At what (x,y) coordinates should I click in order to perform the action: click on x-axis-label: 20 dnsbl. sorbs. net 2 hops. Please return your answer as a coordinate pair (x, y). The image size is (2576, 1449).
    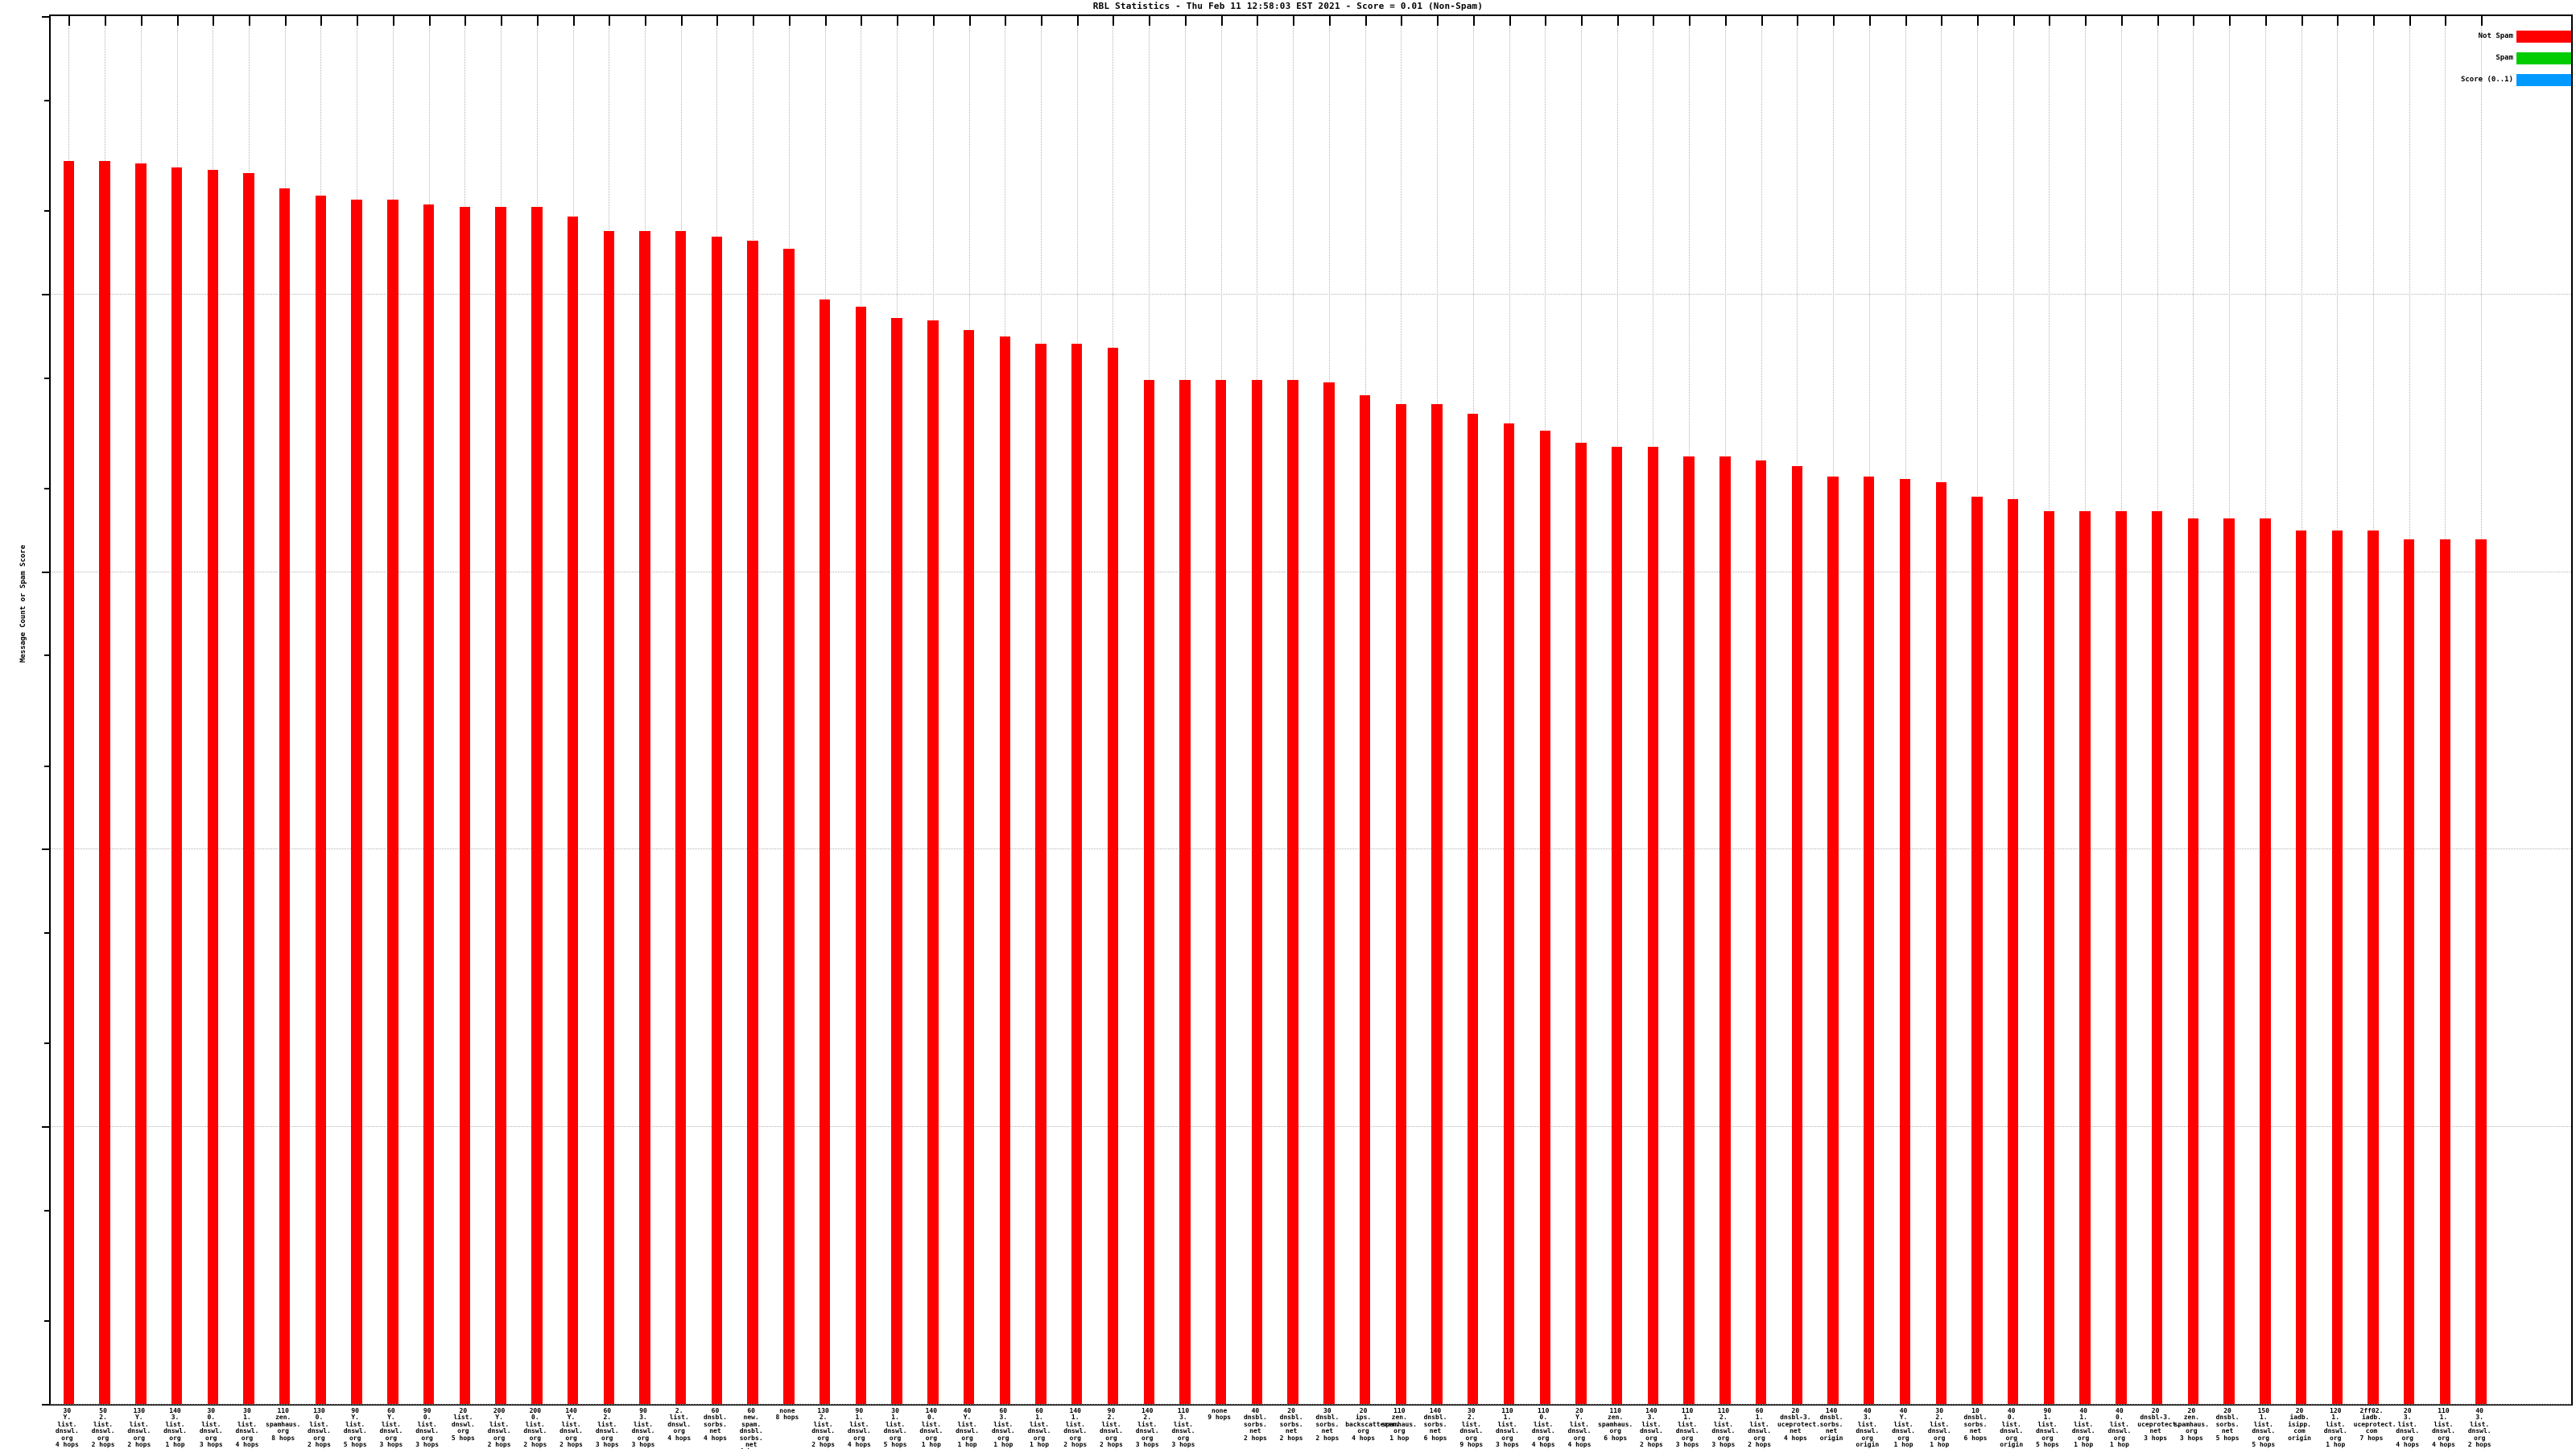
    Looking at the image, I should click on (1292, 1424).